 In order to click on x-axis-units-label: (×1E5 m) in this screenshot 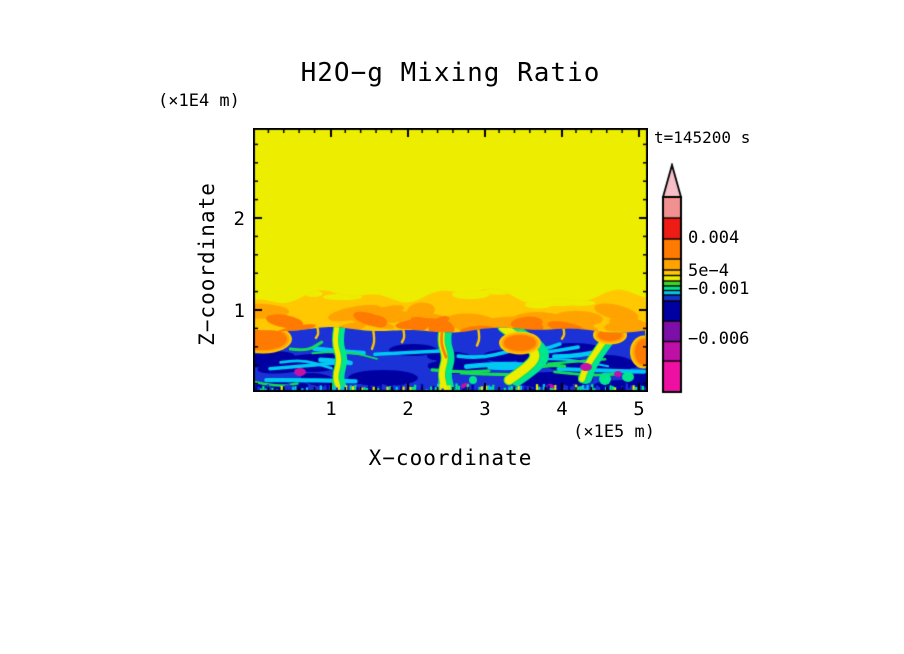, I will do `click(614, 432)`.